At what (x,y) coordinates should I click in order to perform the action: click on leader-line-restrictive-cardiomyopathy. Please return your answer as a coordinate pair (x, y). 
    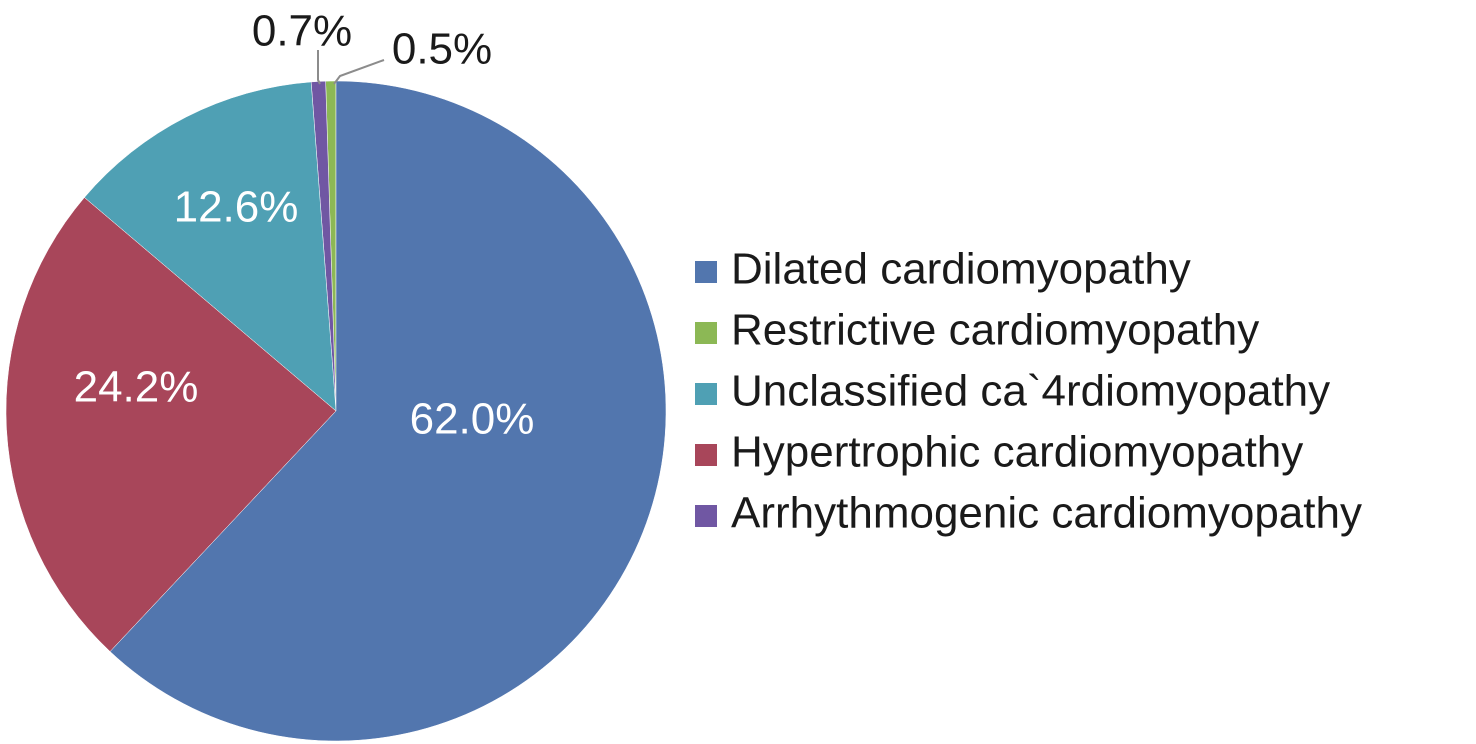
    Looking at the image, I should click on (359, 72).